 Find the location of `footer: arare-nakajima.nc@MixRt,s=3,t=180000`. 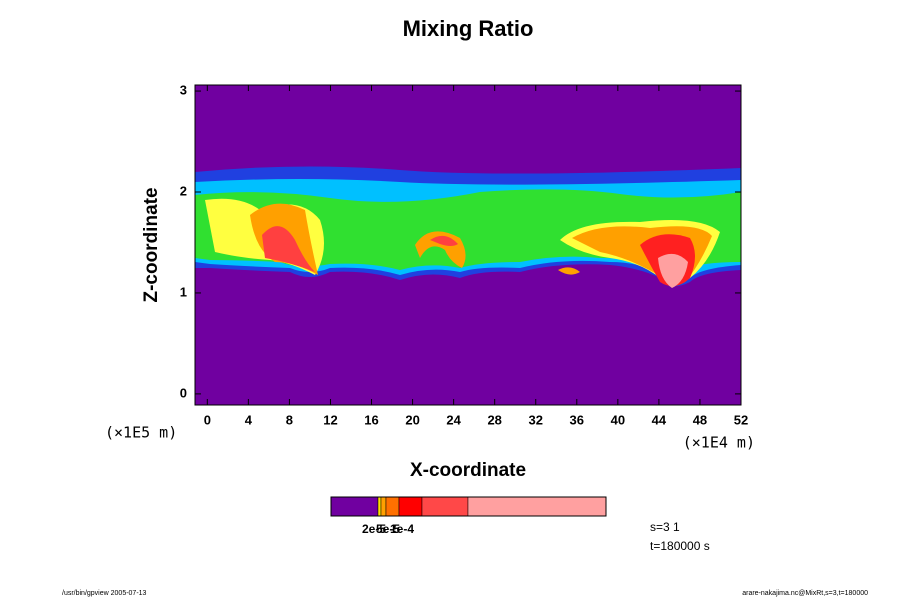

footer: arare-nakajima.nc@MixRt,s=3,t=180000 is located at coordinates (805, 593).